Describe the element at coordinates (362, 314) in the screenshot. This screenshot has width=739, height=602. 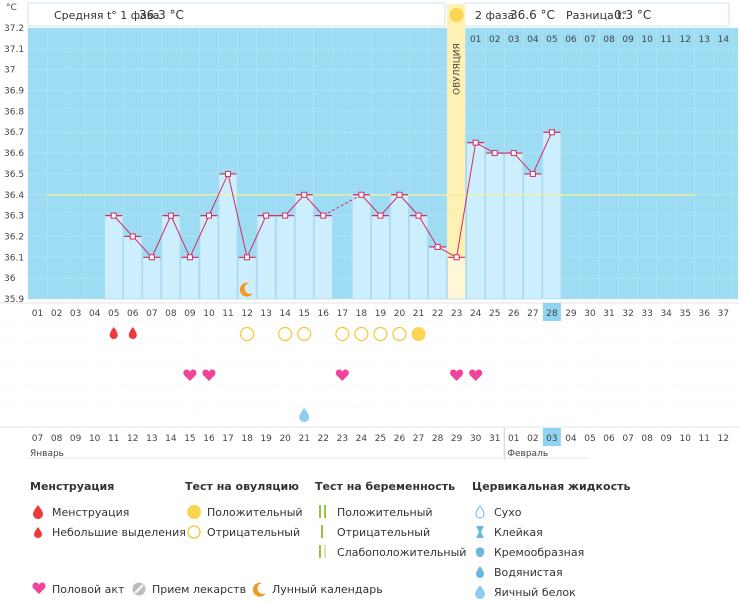
I see `cycle-day-label: 18` at that location.